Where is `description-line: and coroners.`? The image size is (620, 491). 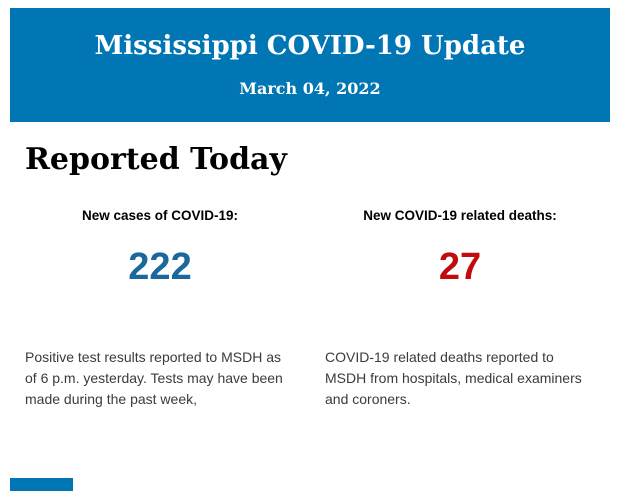 description-line: and coroners. is located at coordinates (368, 399).